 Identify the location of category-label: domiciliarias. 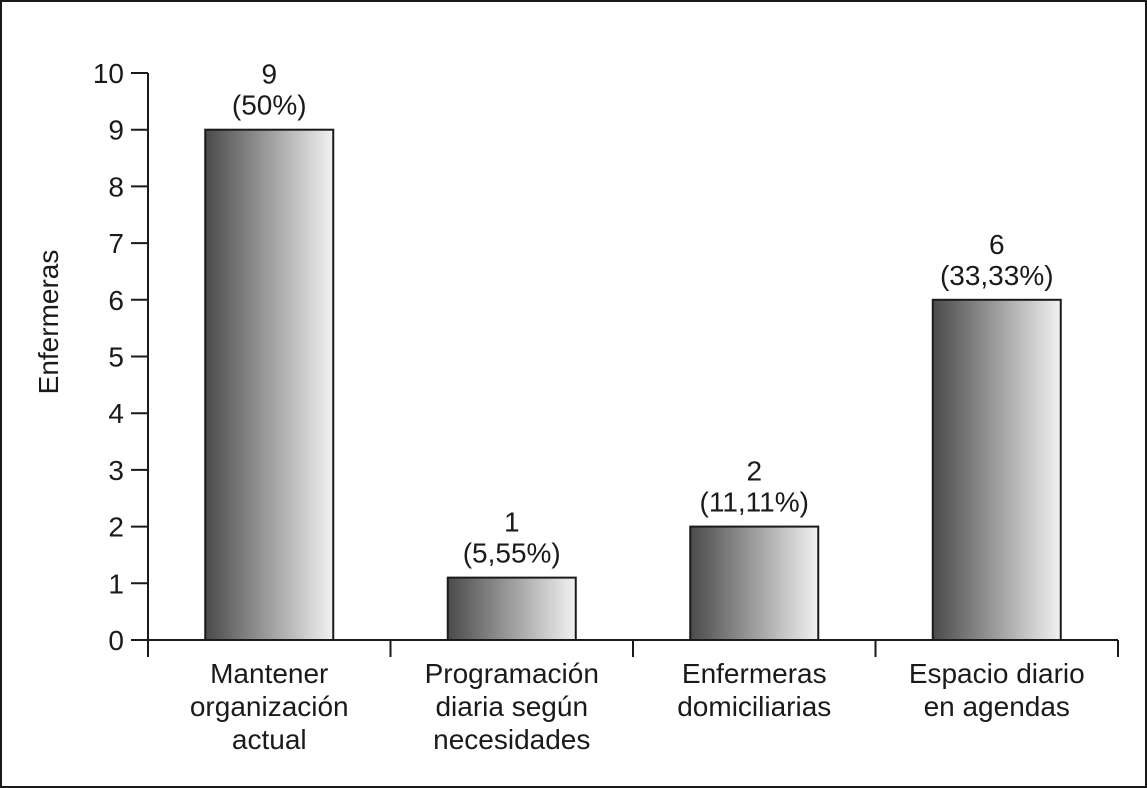
(754, 706).